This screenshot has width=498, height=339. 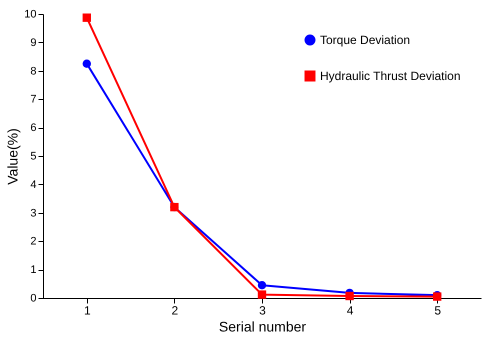 I want to click on y-tick-label: 1, so click(x=33, y=270).